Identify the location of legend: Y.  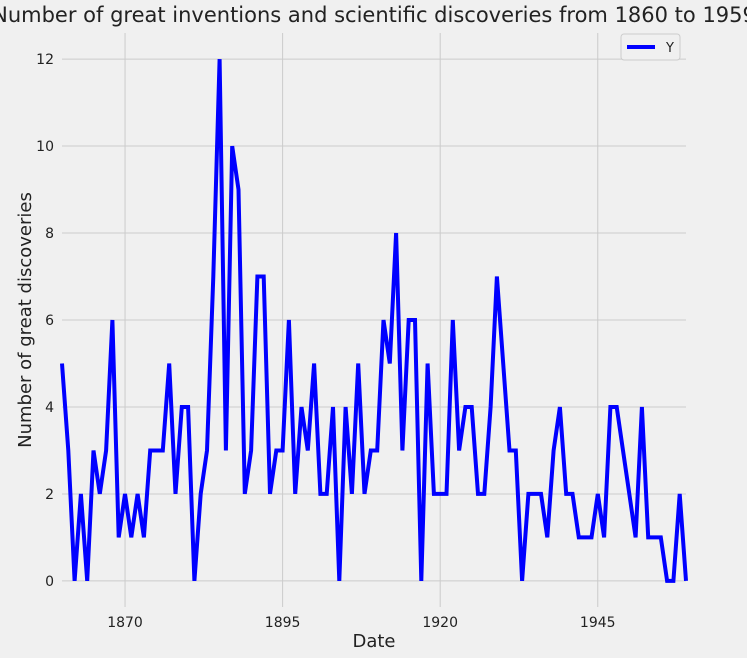
(650, 47).